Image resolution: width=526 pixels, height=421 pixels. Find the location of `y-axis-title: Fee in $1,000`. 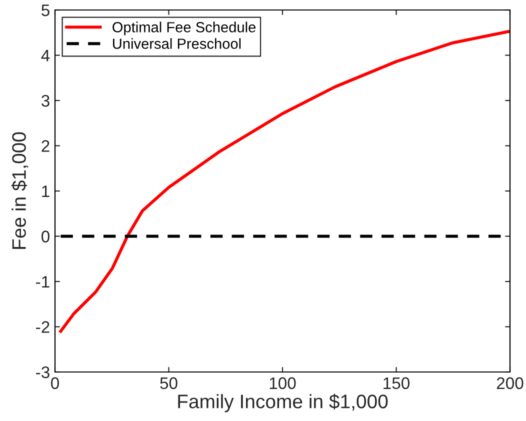

y-axis-title: Fee in $1,000 is located at coordinates (19, 190).